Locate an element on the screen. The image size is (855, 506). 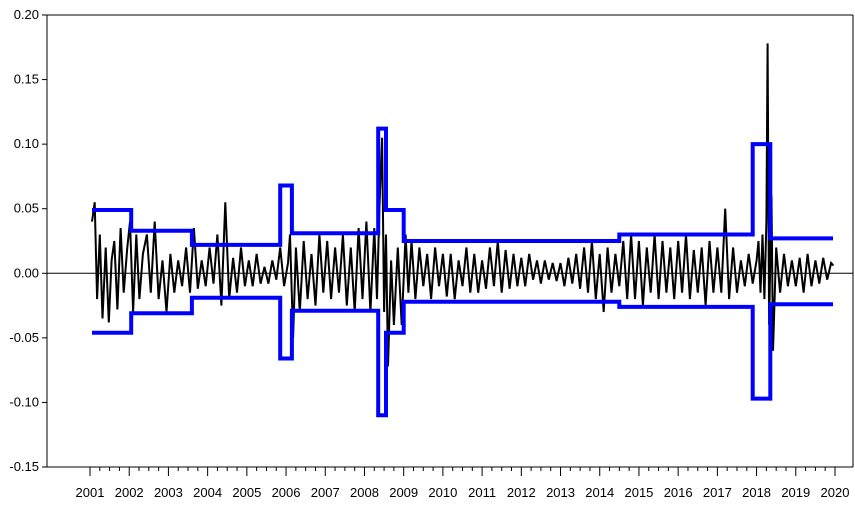
x-tick-label: 2015 is located at coordinates (638, 492).